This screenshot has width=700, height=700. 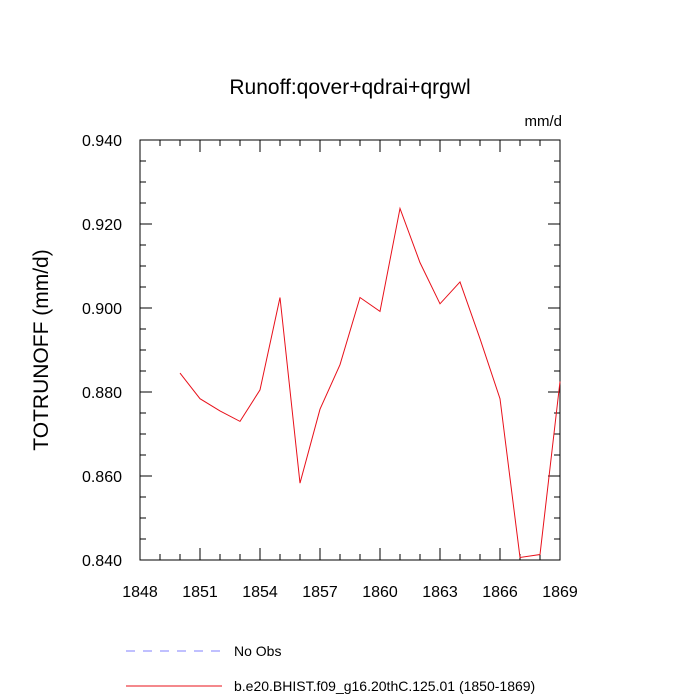 What do you see at coordinates (349, 87) in the screenshot?
I see `chart-title: Runoff:qover+qdrai+qrgwl` at bounding box center [349, 87].